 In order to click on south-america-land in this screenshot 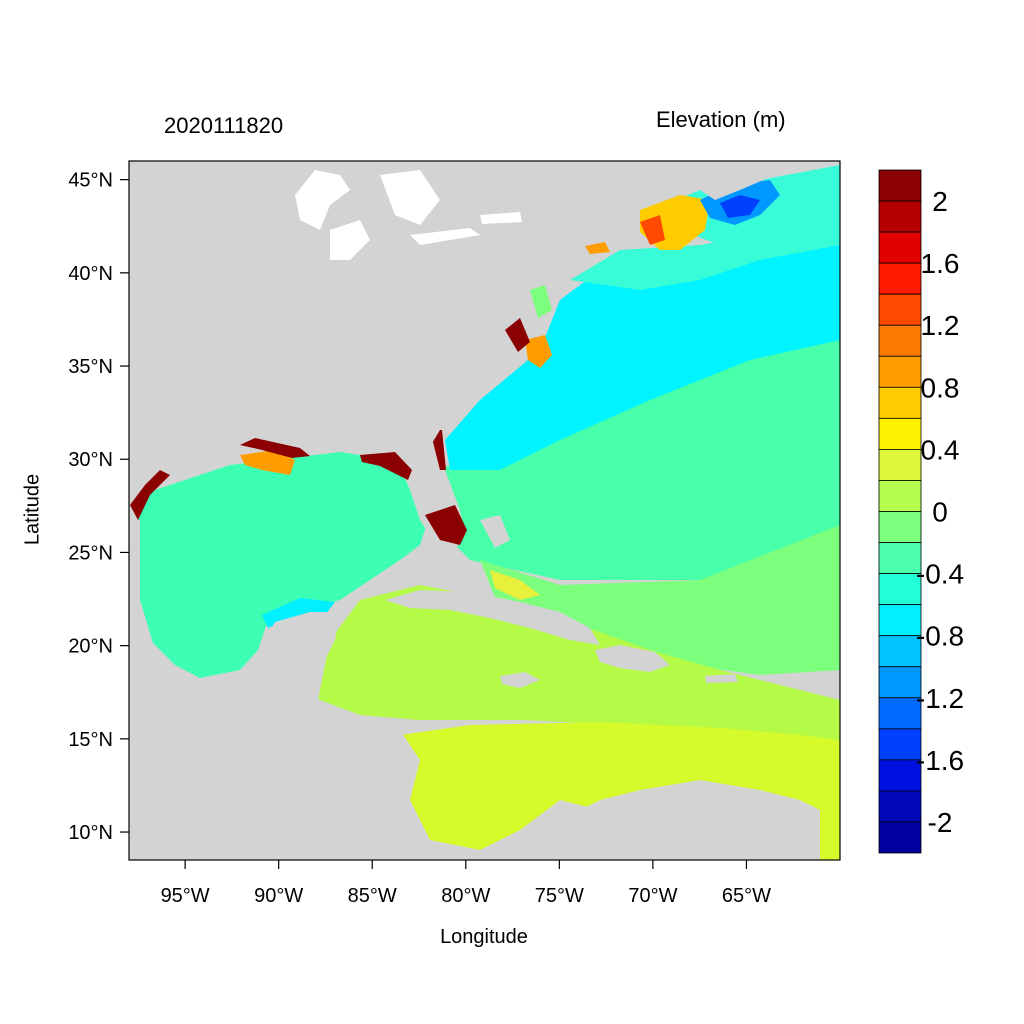, I will do `click(670, 820)`.